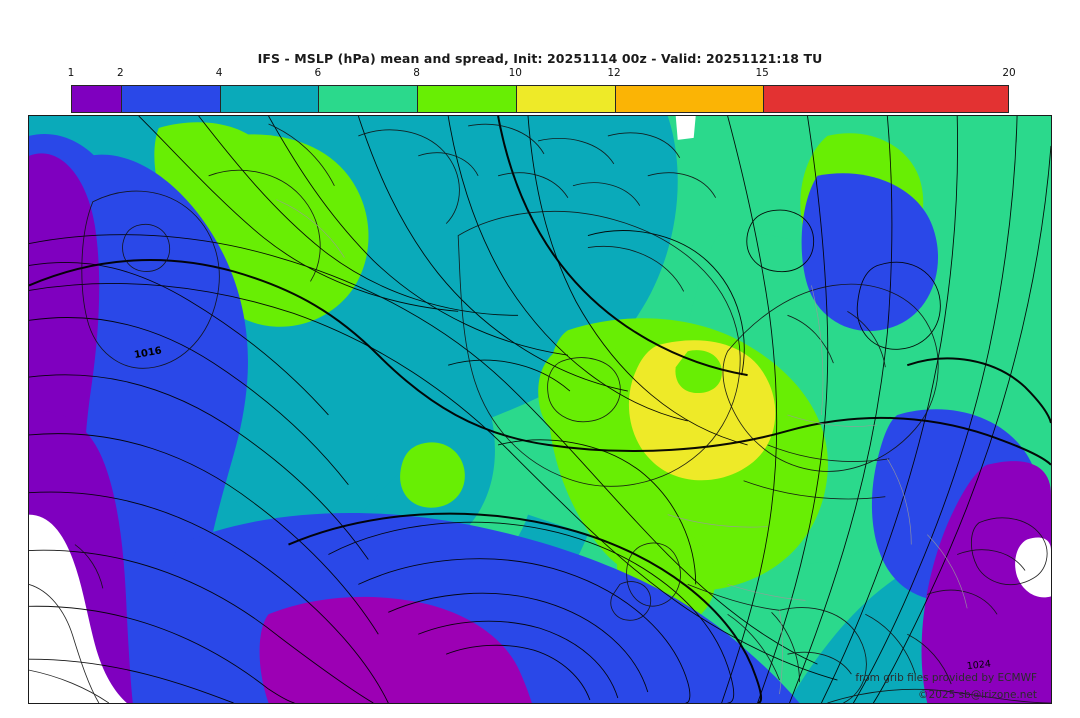 This screenshot has height=718, width=1080. Describe the element at coordinates (318, 73) in the screenshot. I see `colorbar-tick-6: 6` at that location.